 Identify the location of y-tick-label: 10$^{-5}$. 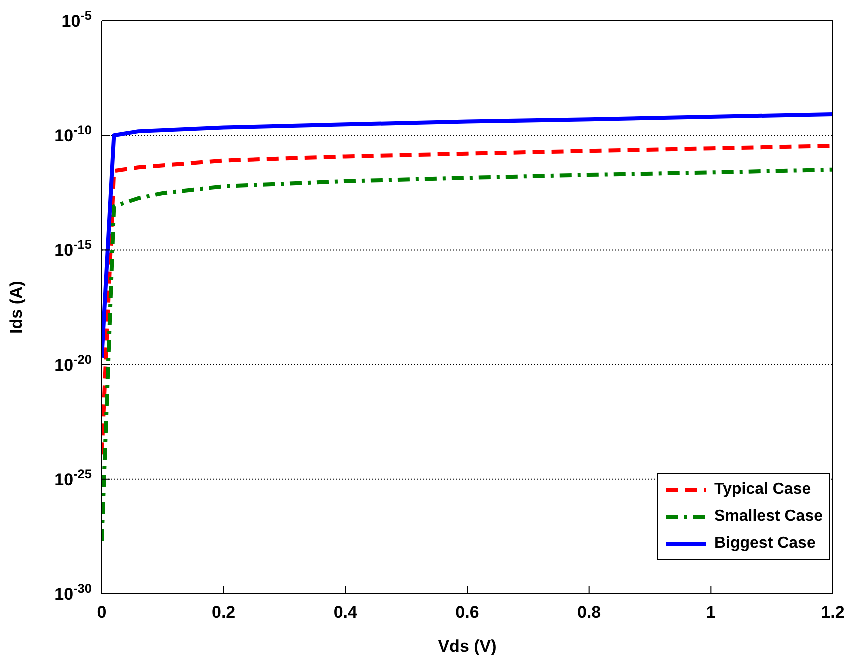
(77, 19).